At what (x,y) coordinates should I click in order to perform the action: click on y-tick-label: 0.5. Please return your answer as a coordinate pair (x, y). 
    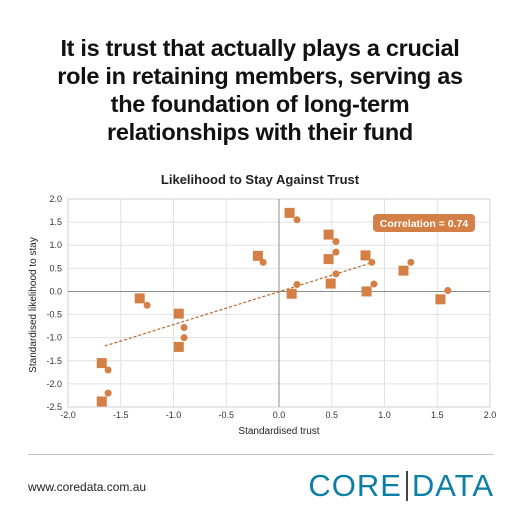
    Looking at the image, I should click on (55, 268).